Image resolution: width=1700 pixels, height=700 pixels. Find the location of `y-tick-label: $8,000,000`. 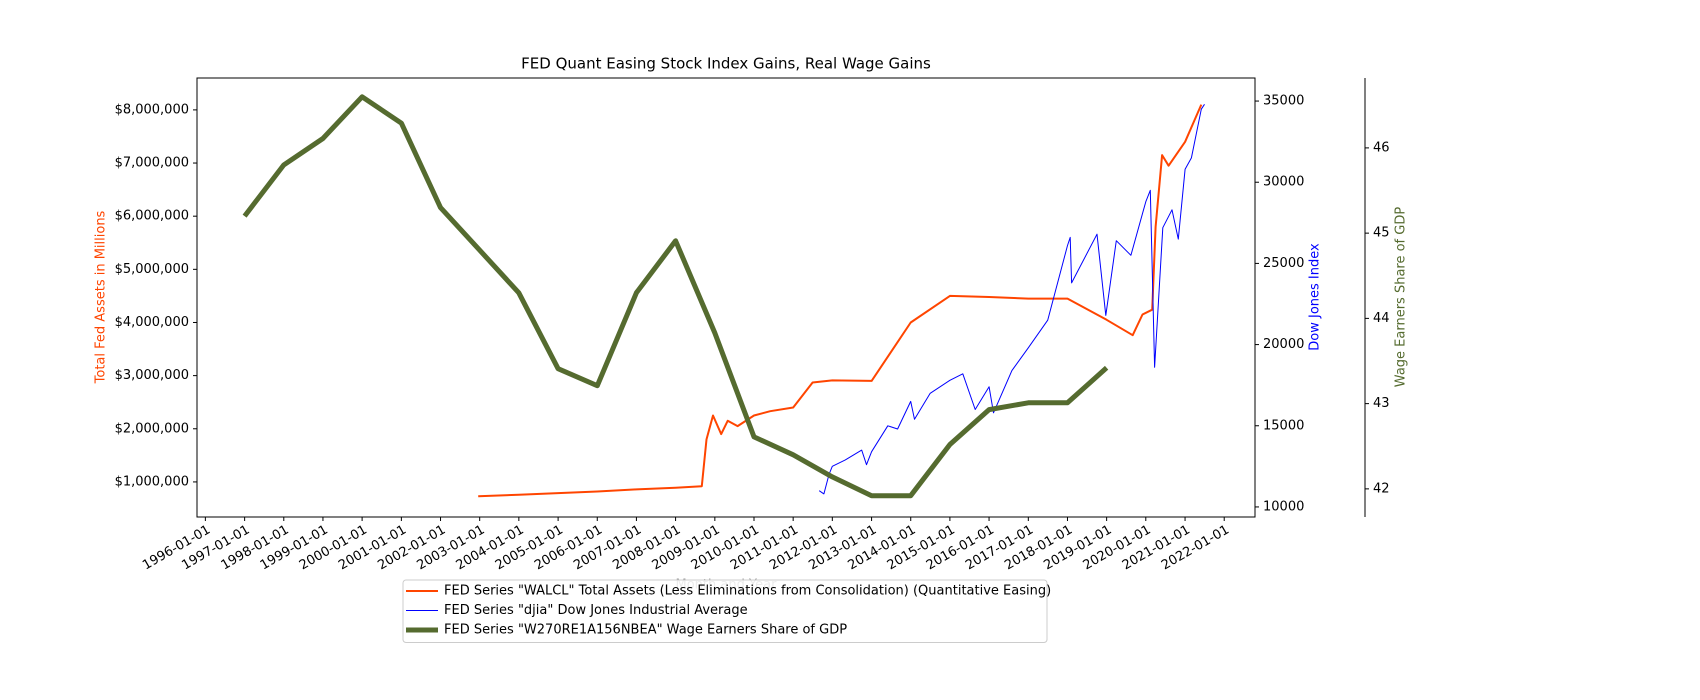

y-tick-label: $8,000,000 is located at coordinates (152, 109).